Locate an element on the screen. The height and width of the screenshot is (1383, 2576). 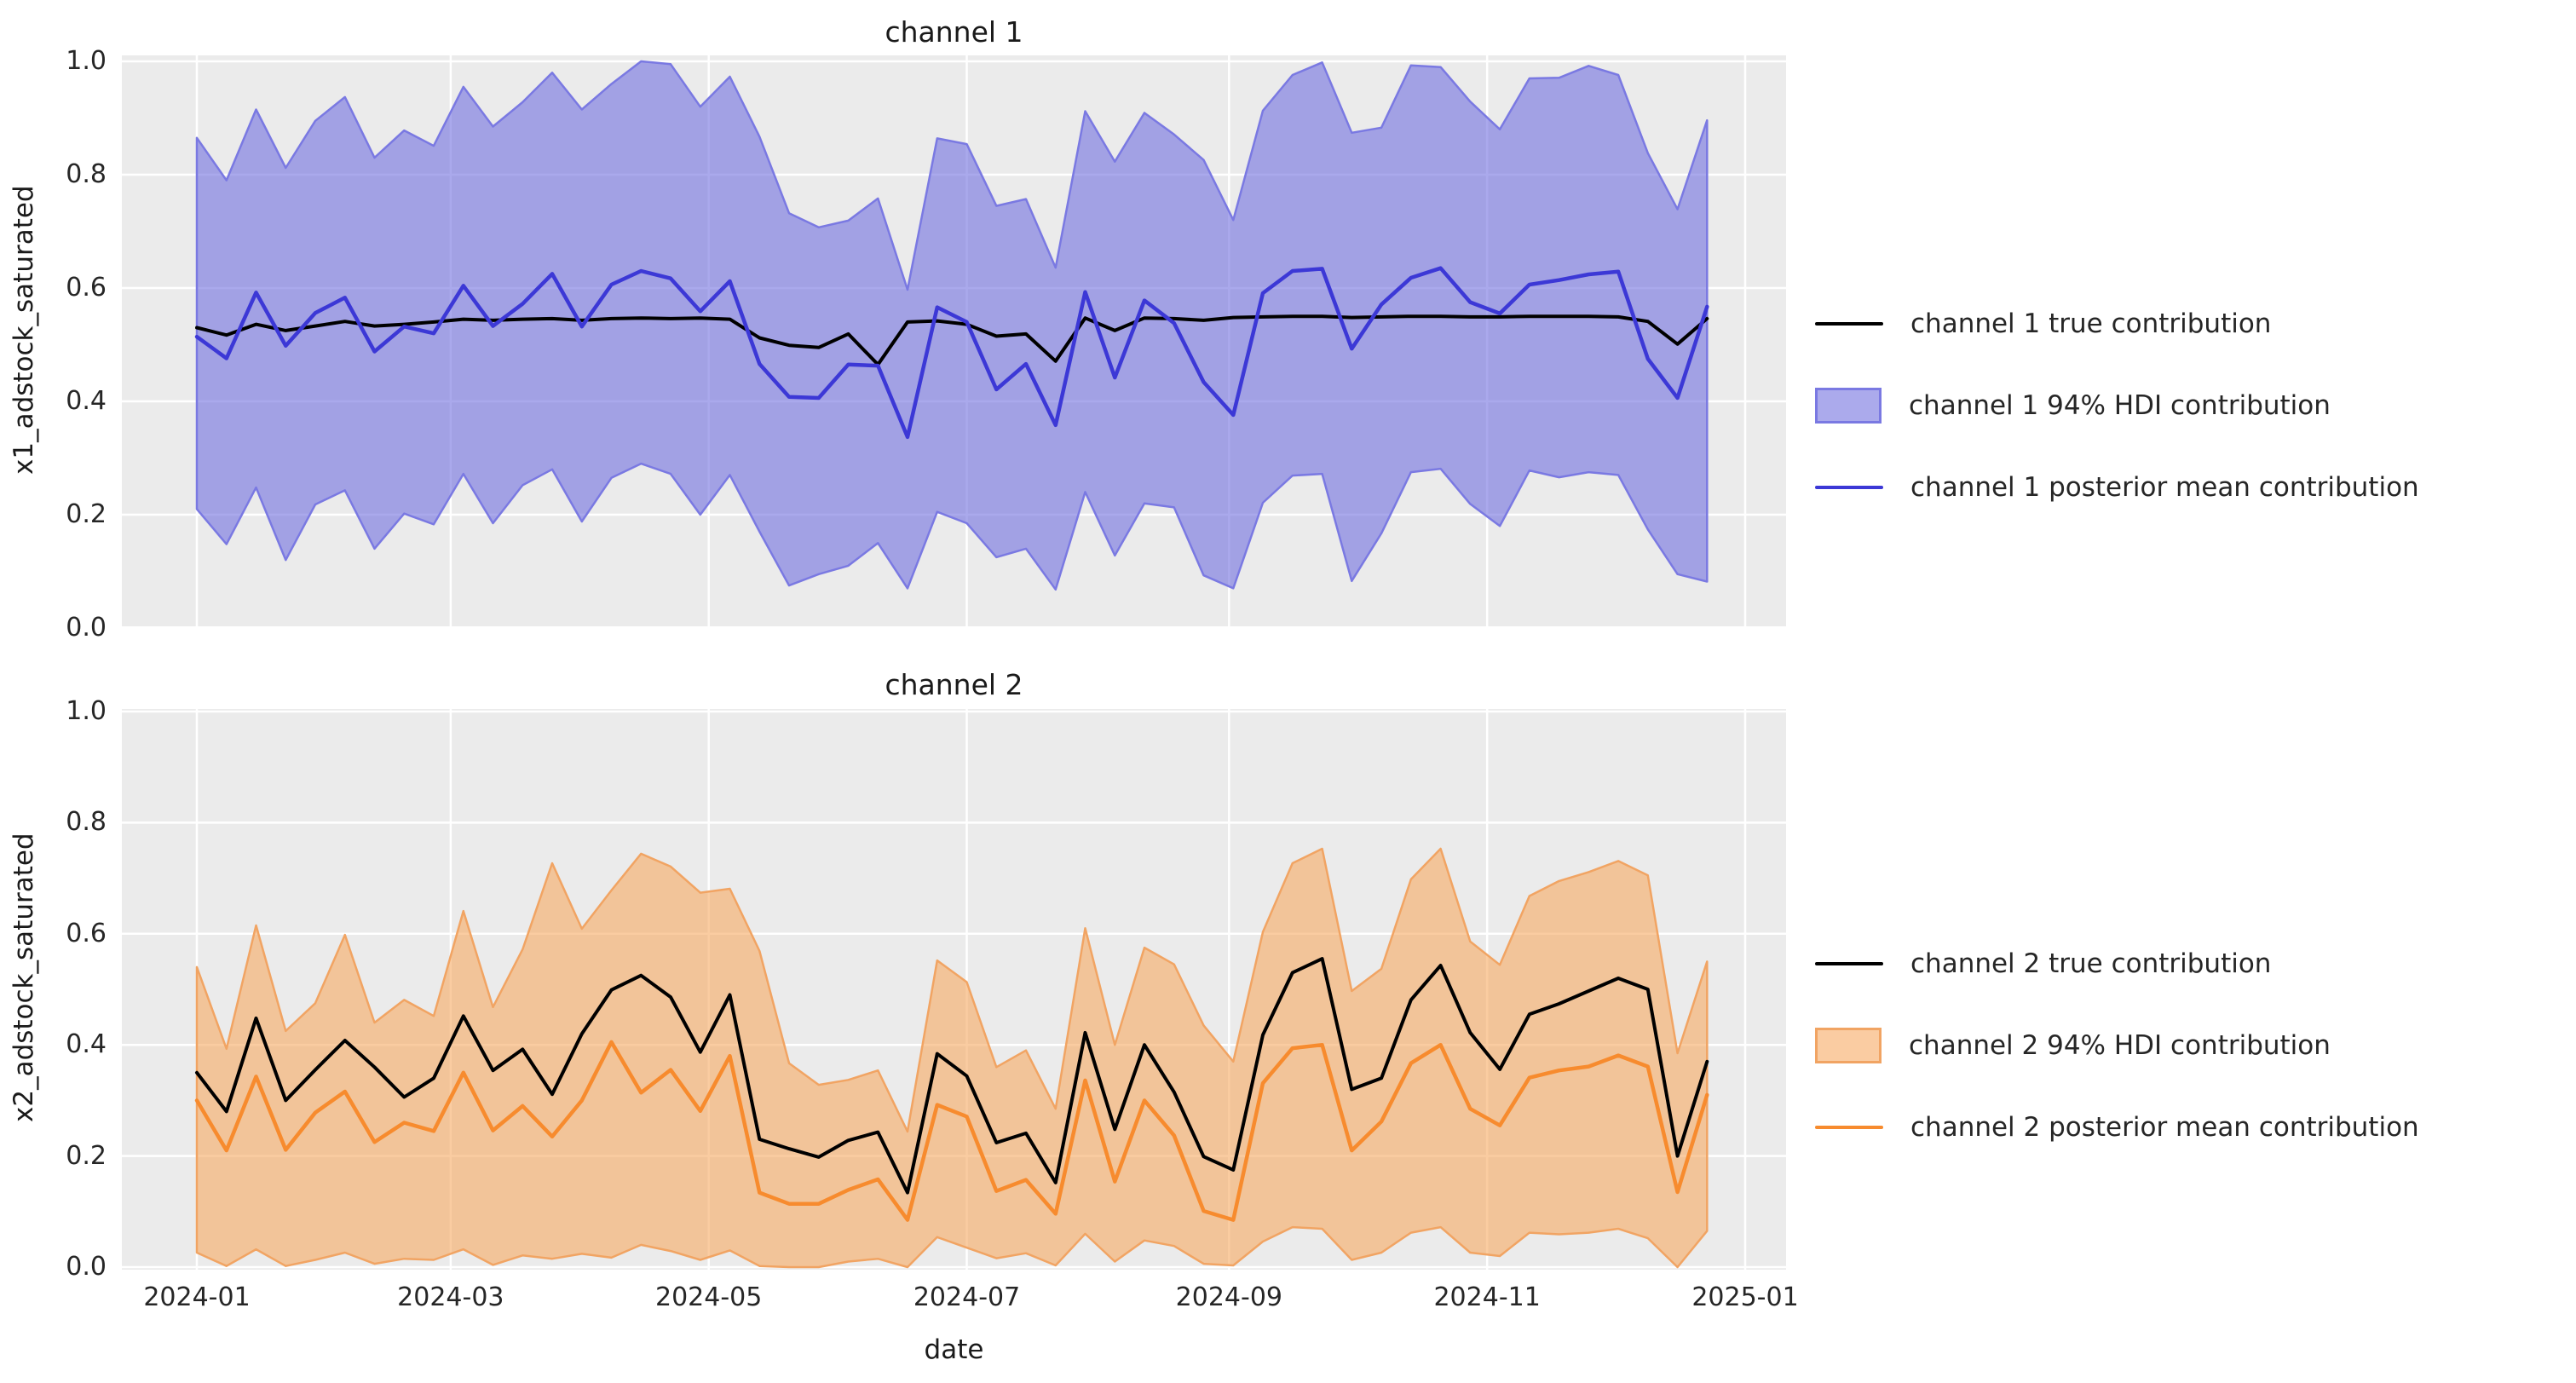
legend-label: channel 1 posterior mean contribution is located at coordinates (2164, 488).